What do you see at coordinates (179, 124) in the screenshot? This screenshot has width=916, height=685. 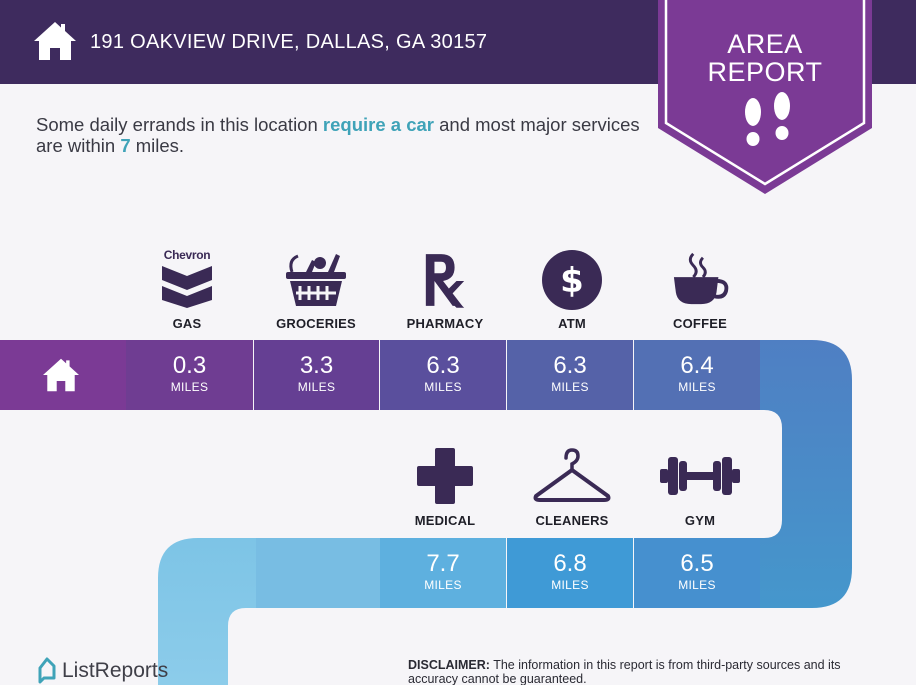 I see `intro-part-1: Some daily errands in this location` at bounding box center [179, 124].